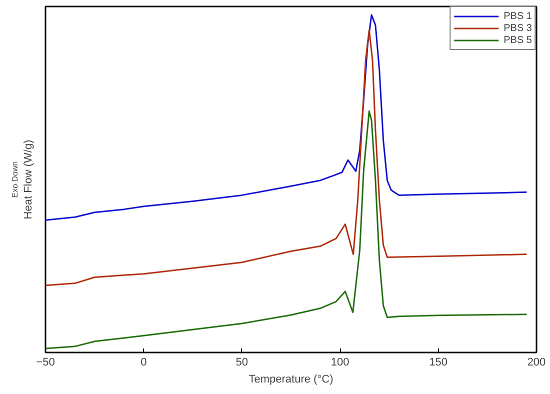  Describe the element at coordinates (536, 362) in the screenshot. I see `x-tick-label: 200` at that location.